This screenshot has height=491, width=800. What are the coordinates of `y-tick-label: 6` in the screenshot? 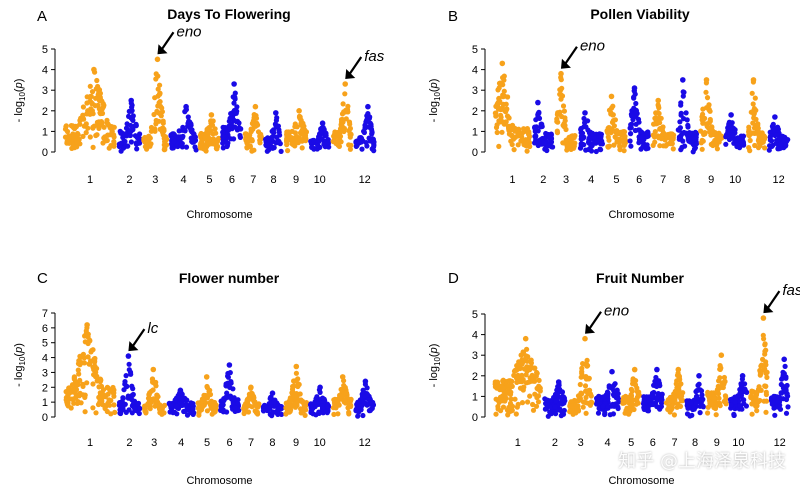 It's located at (45, 329).